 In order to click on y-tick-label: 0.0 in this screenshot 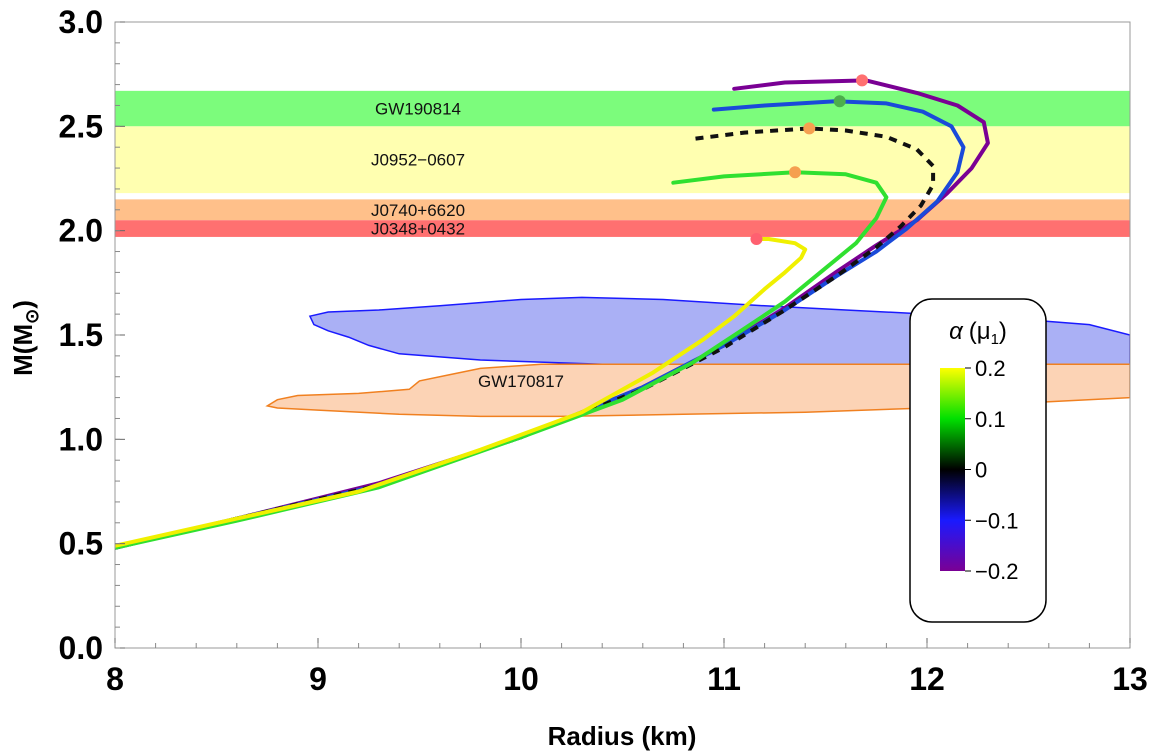, I will do `click(81, 648)`.